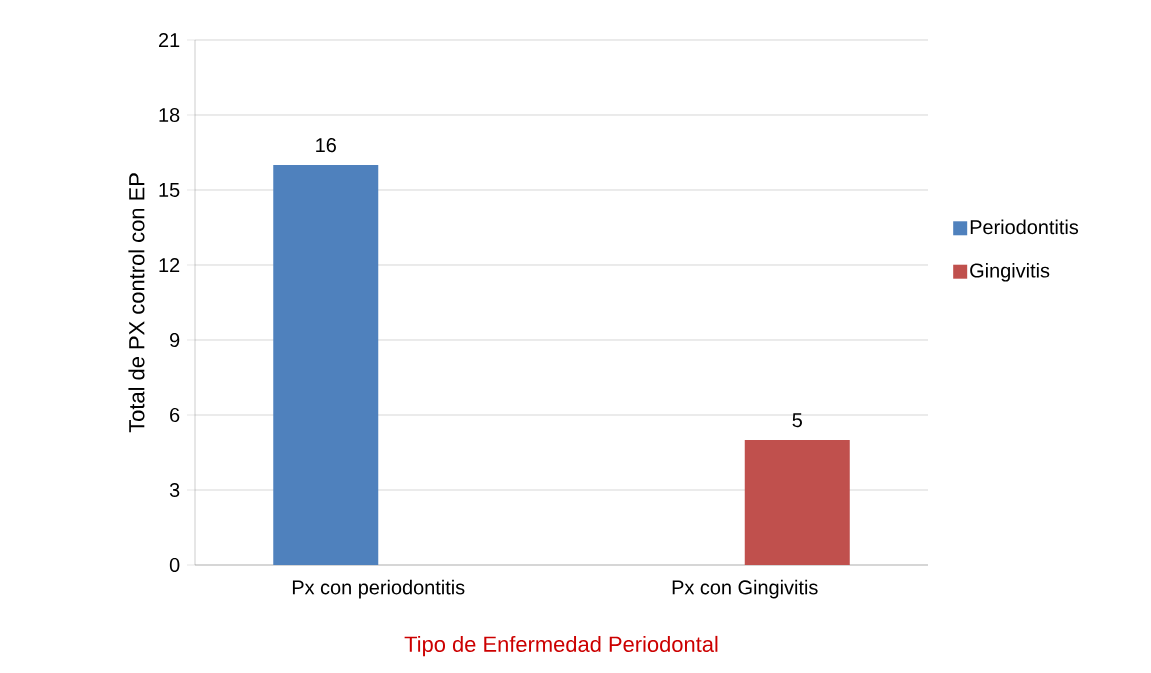 This screenshot has height=673, width=1151. I want to click on y-axis-title: Total de PX control con EP, so click(136, 303).